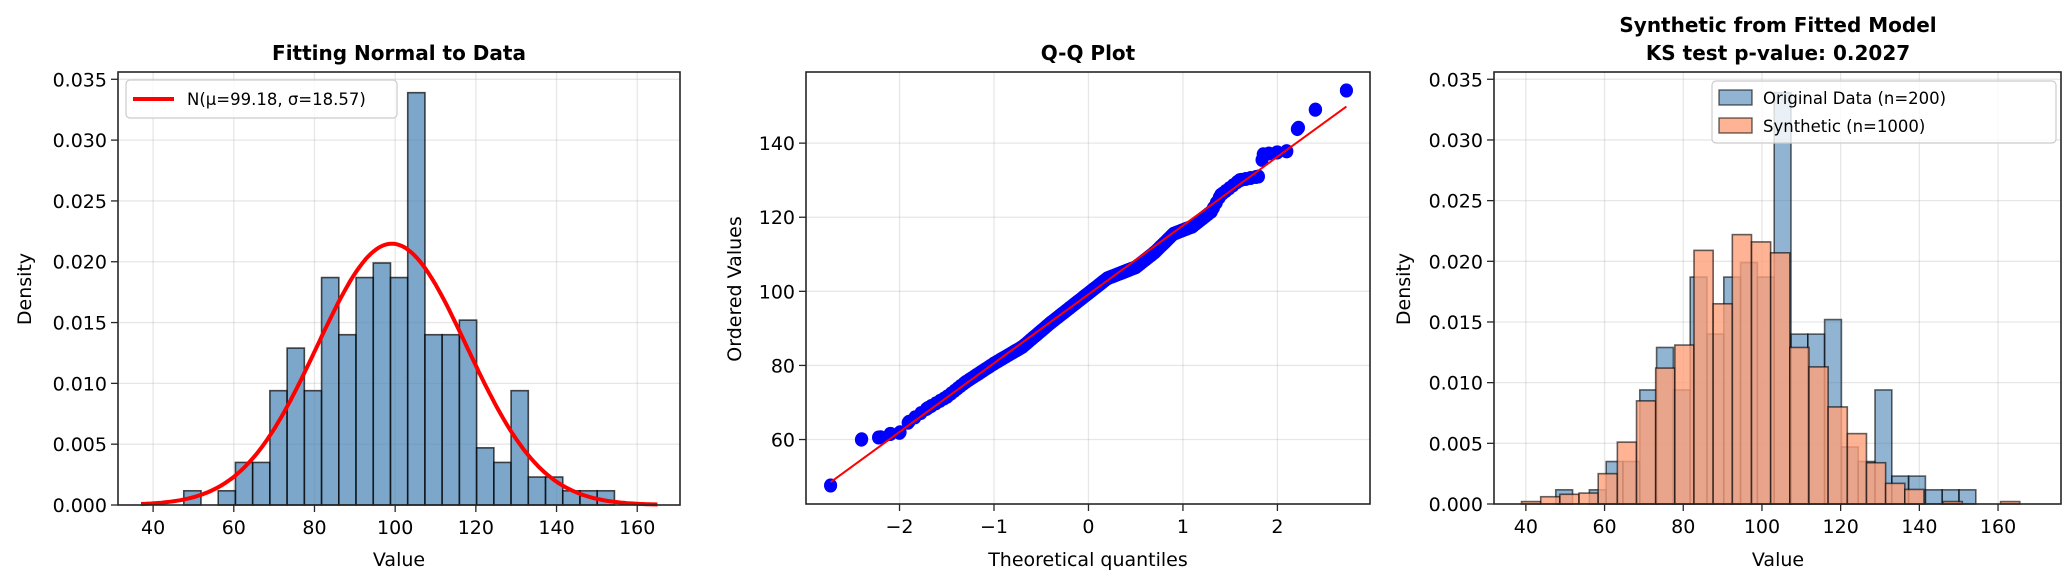  What do you see at coordinates (1087, 560) in the screenshot?
I see `x-axis-label: Theoretical quantiles` at bounding box center [1087, 560].